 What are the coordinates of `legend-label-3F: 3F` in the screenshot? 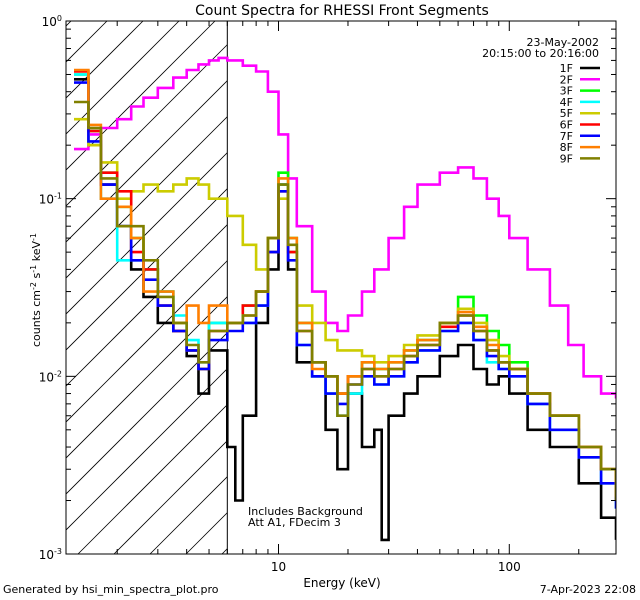 It's located at (566, 91).